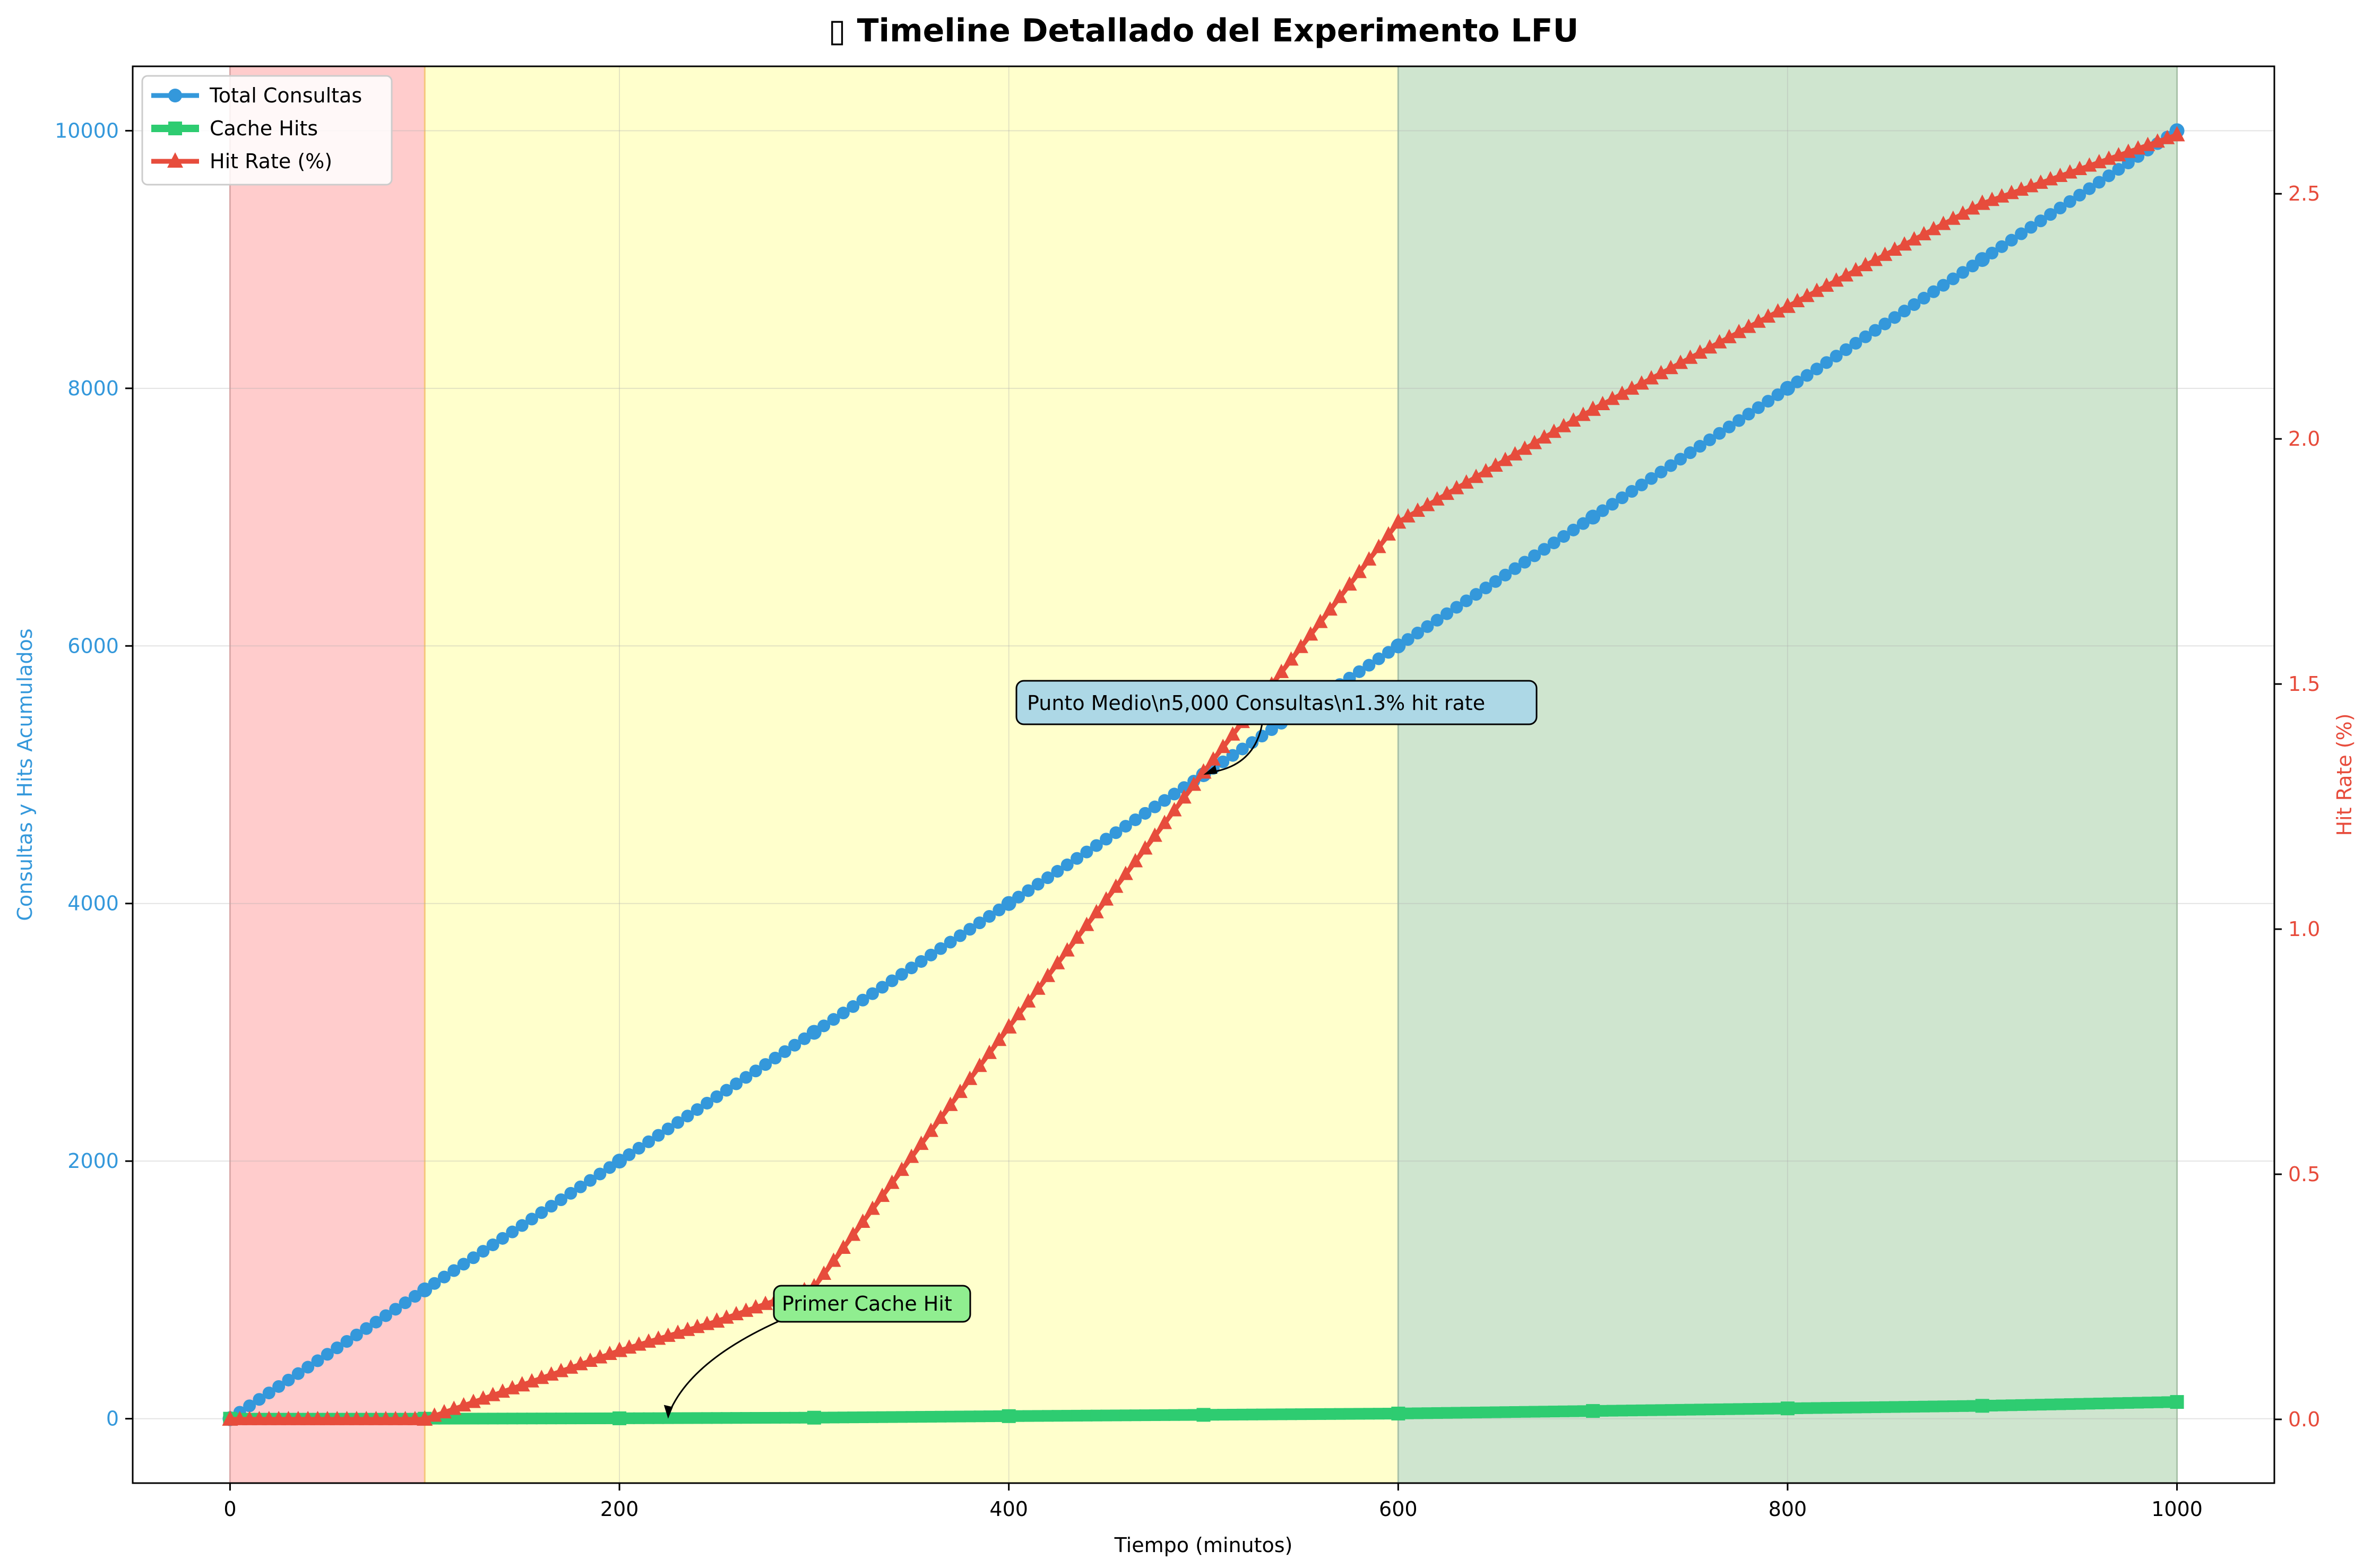 The image size is (2372, 1568). What do you see at coordinates (2304, 1419) in the screenshot?
I see `y-right-tick-label: 0.0` at bounding box center [2304, 1419].